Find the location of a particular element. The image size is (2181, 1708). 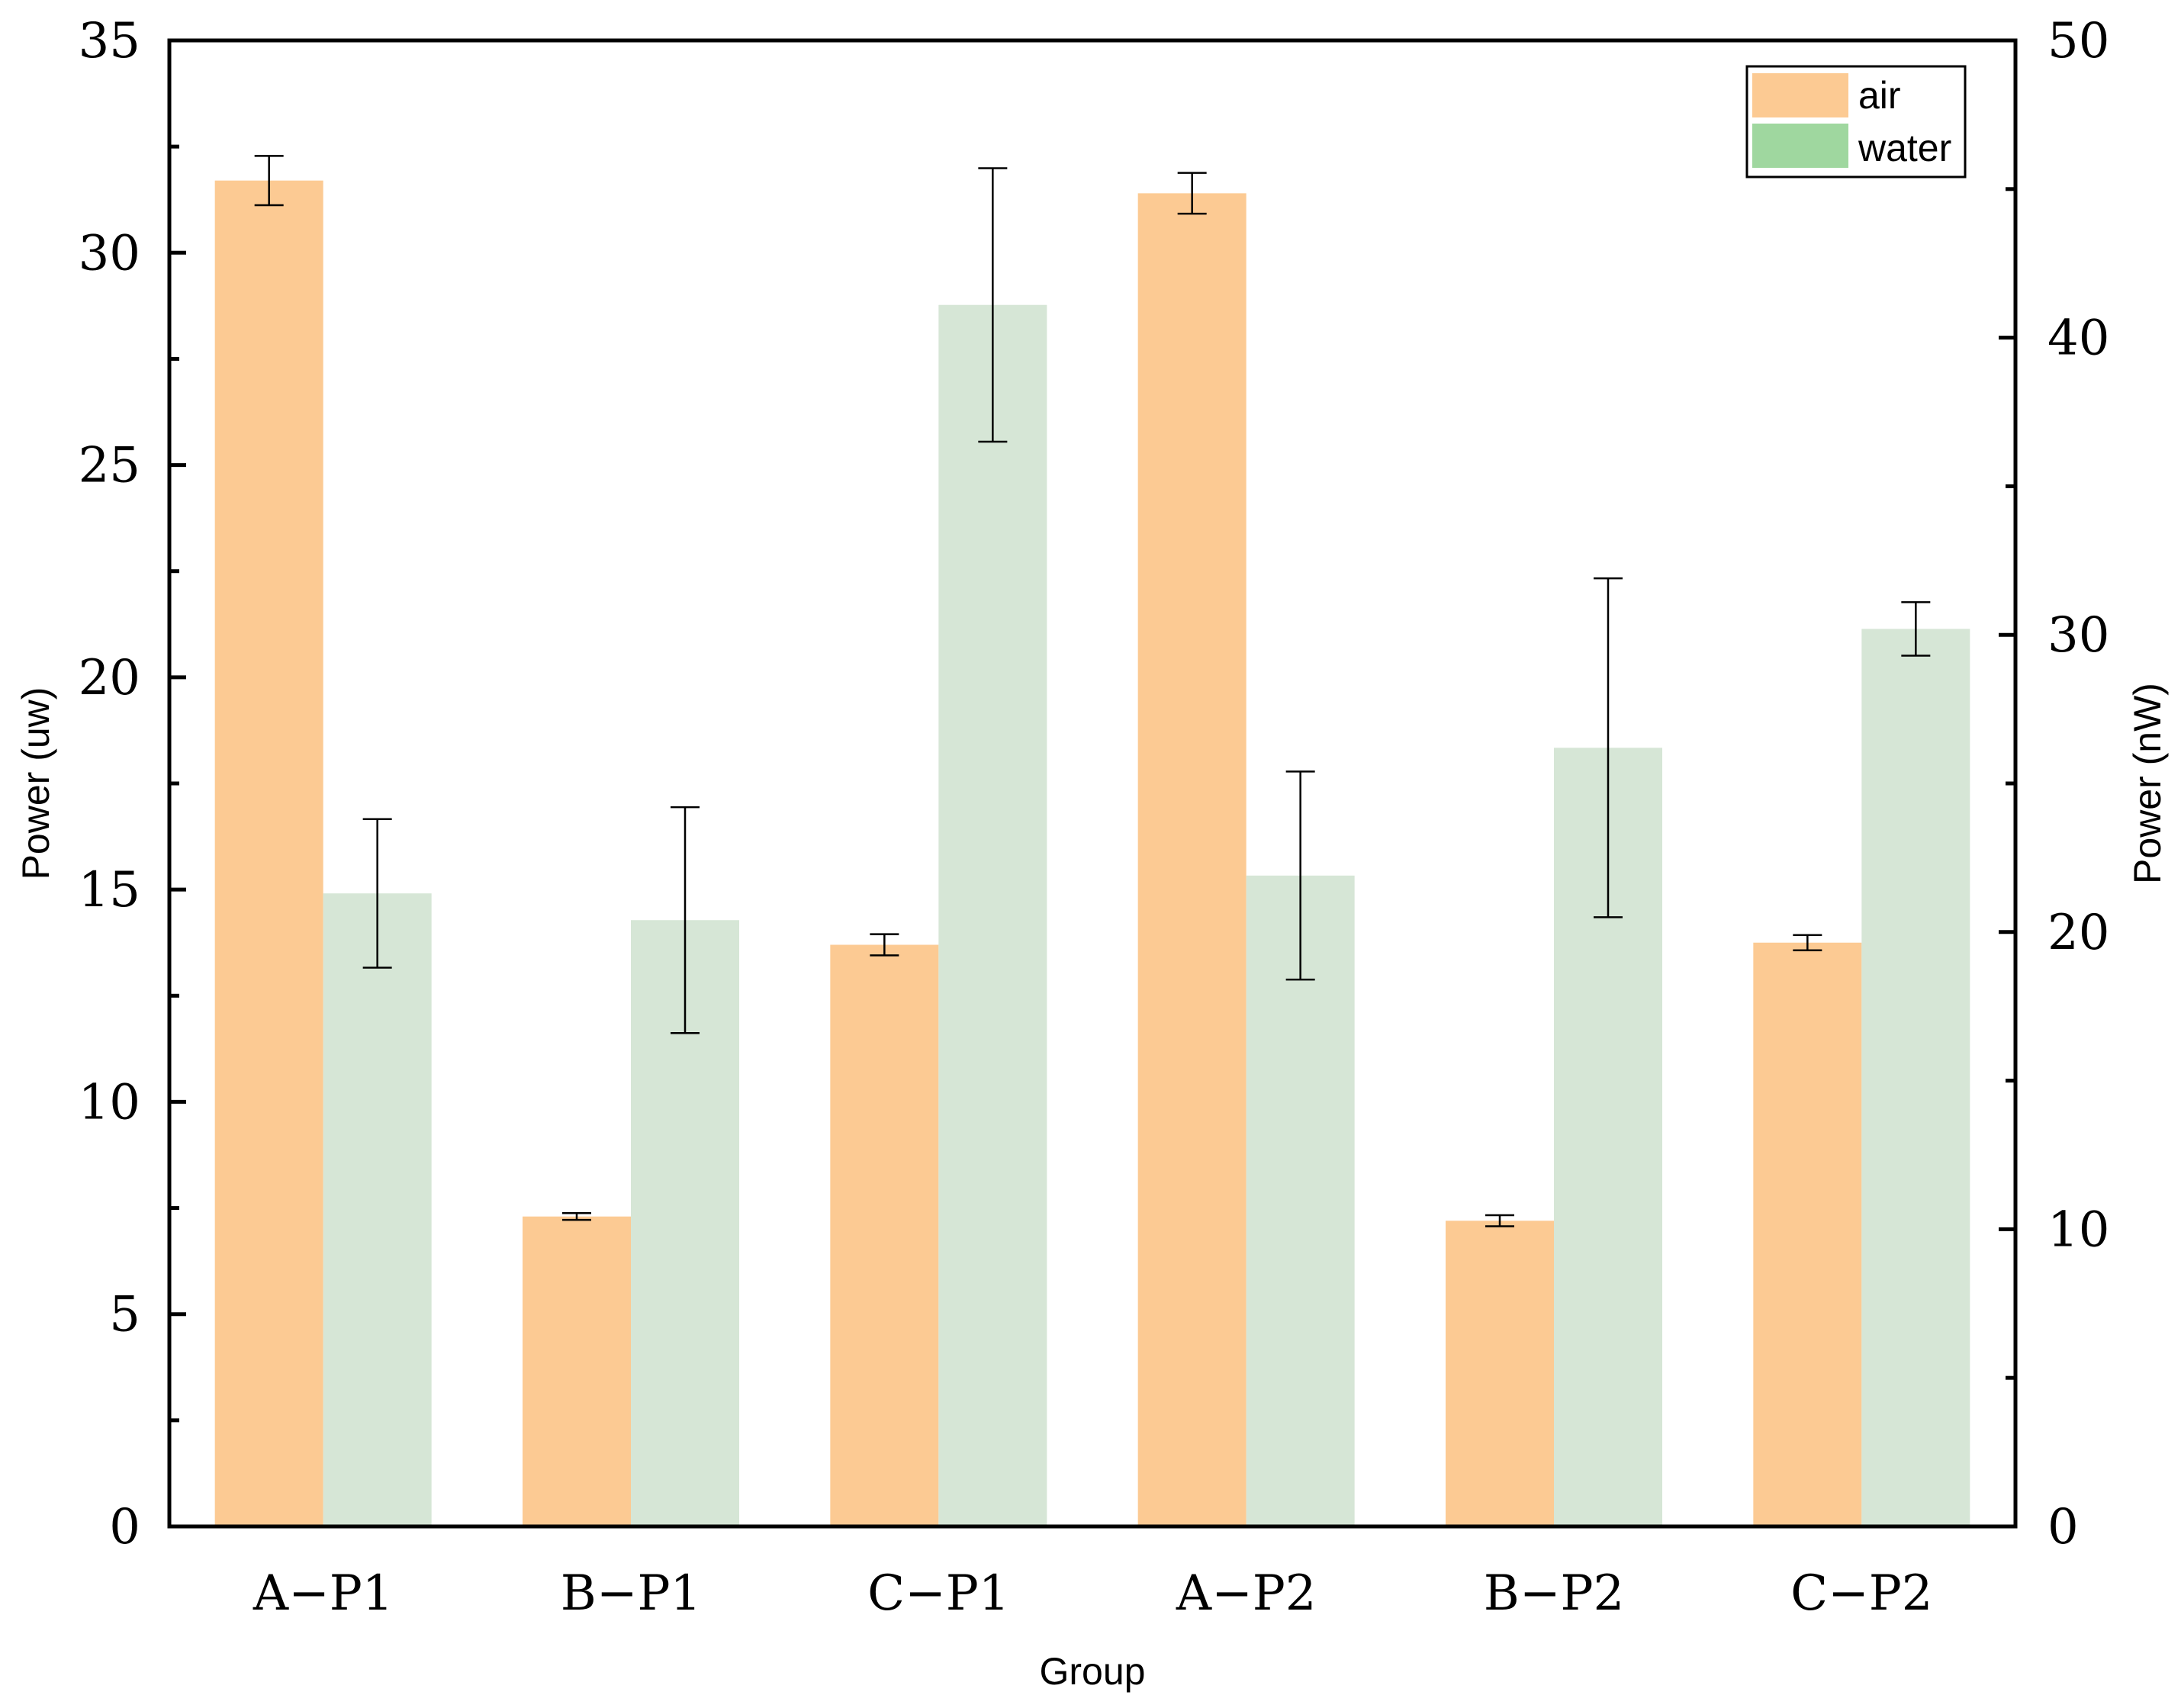

legend-label-air: air is located at coordinates (1879, 95).